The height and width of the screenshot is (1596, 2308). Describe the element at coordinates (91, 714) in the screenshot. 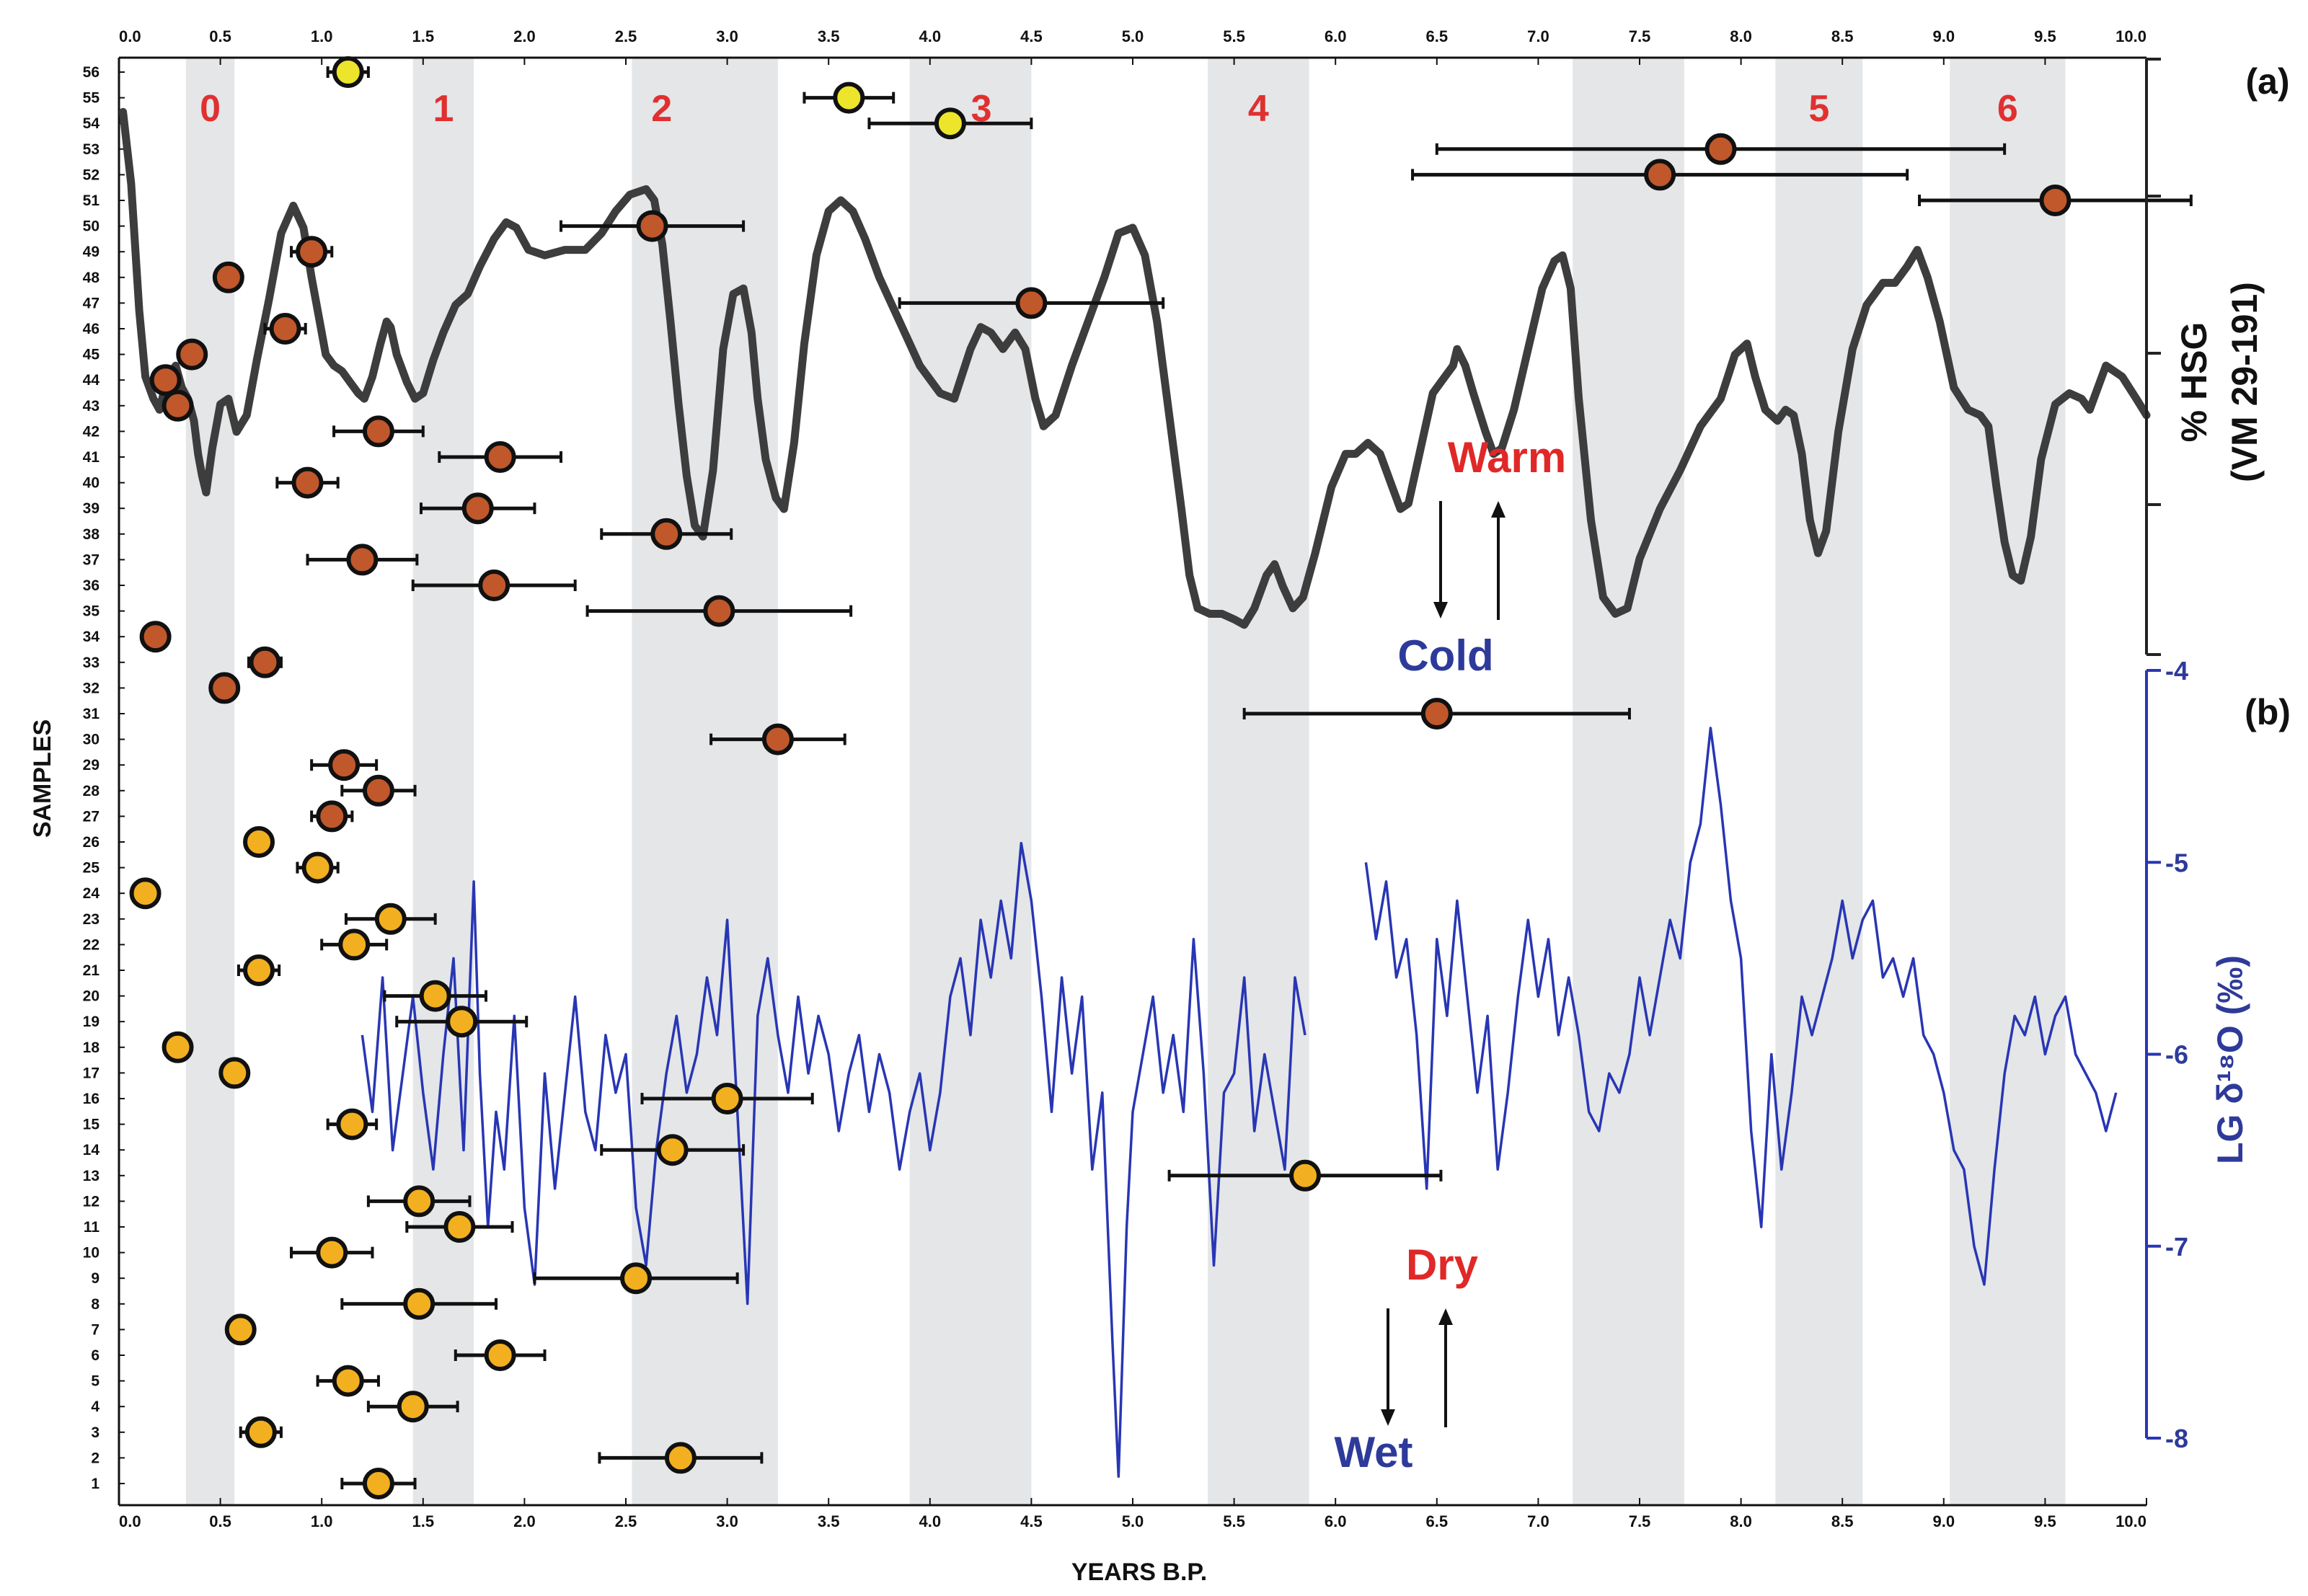

I see `y-tick-label: 31` at that location.